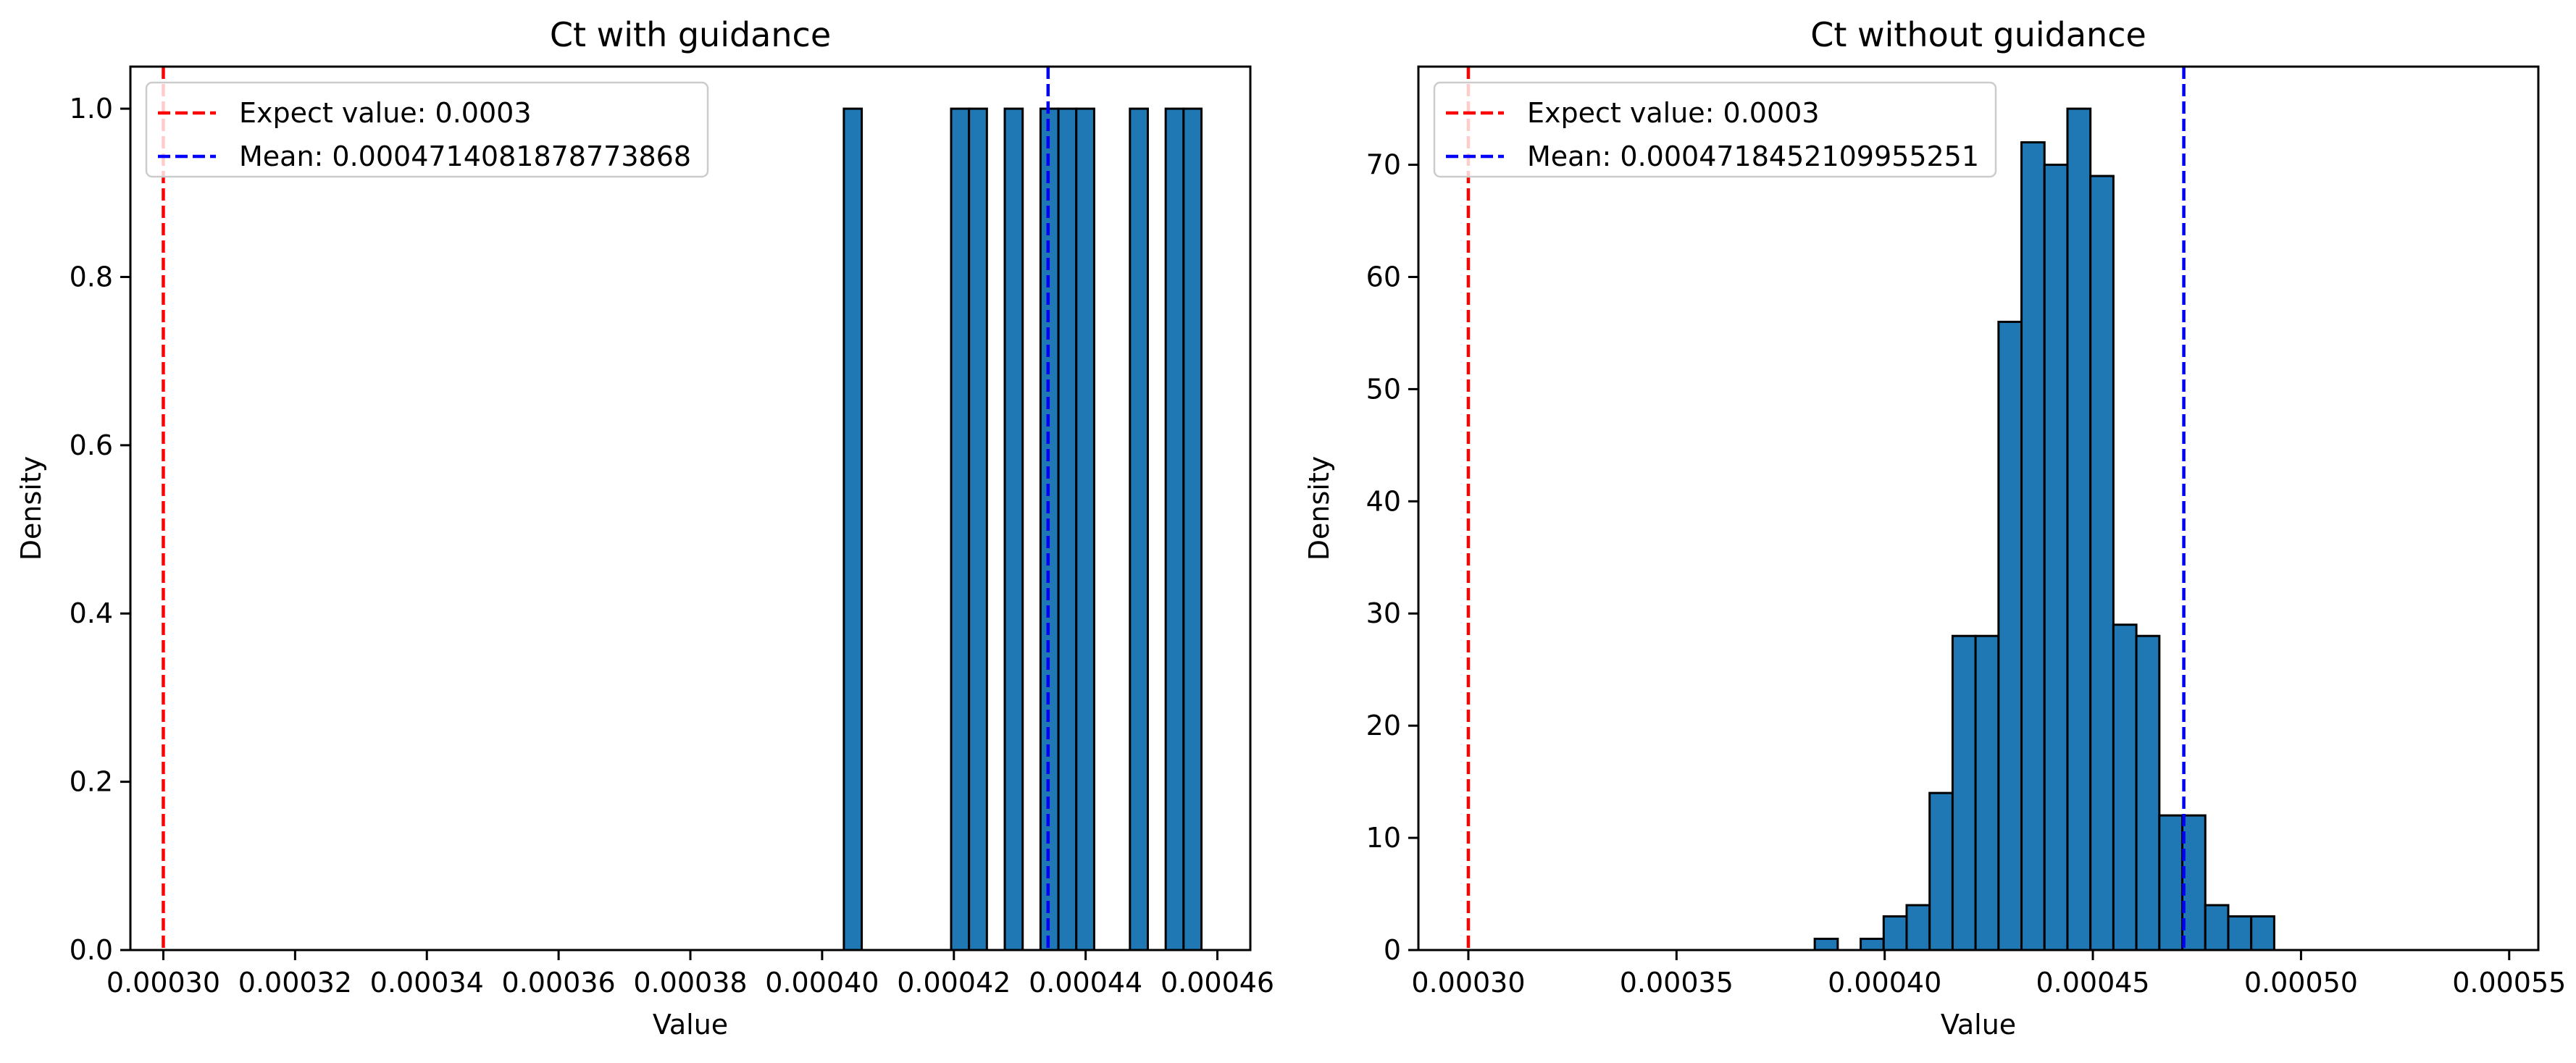  I want to click on y-tick-label: 0.8, so click(91, 277).